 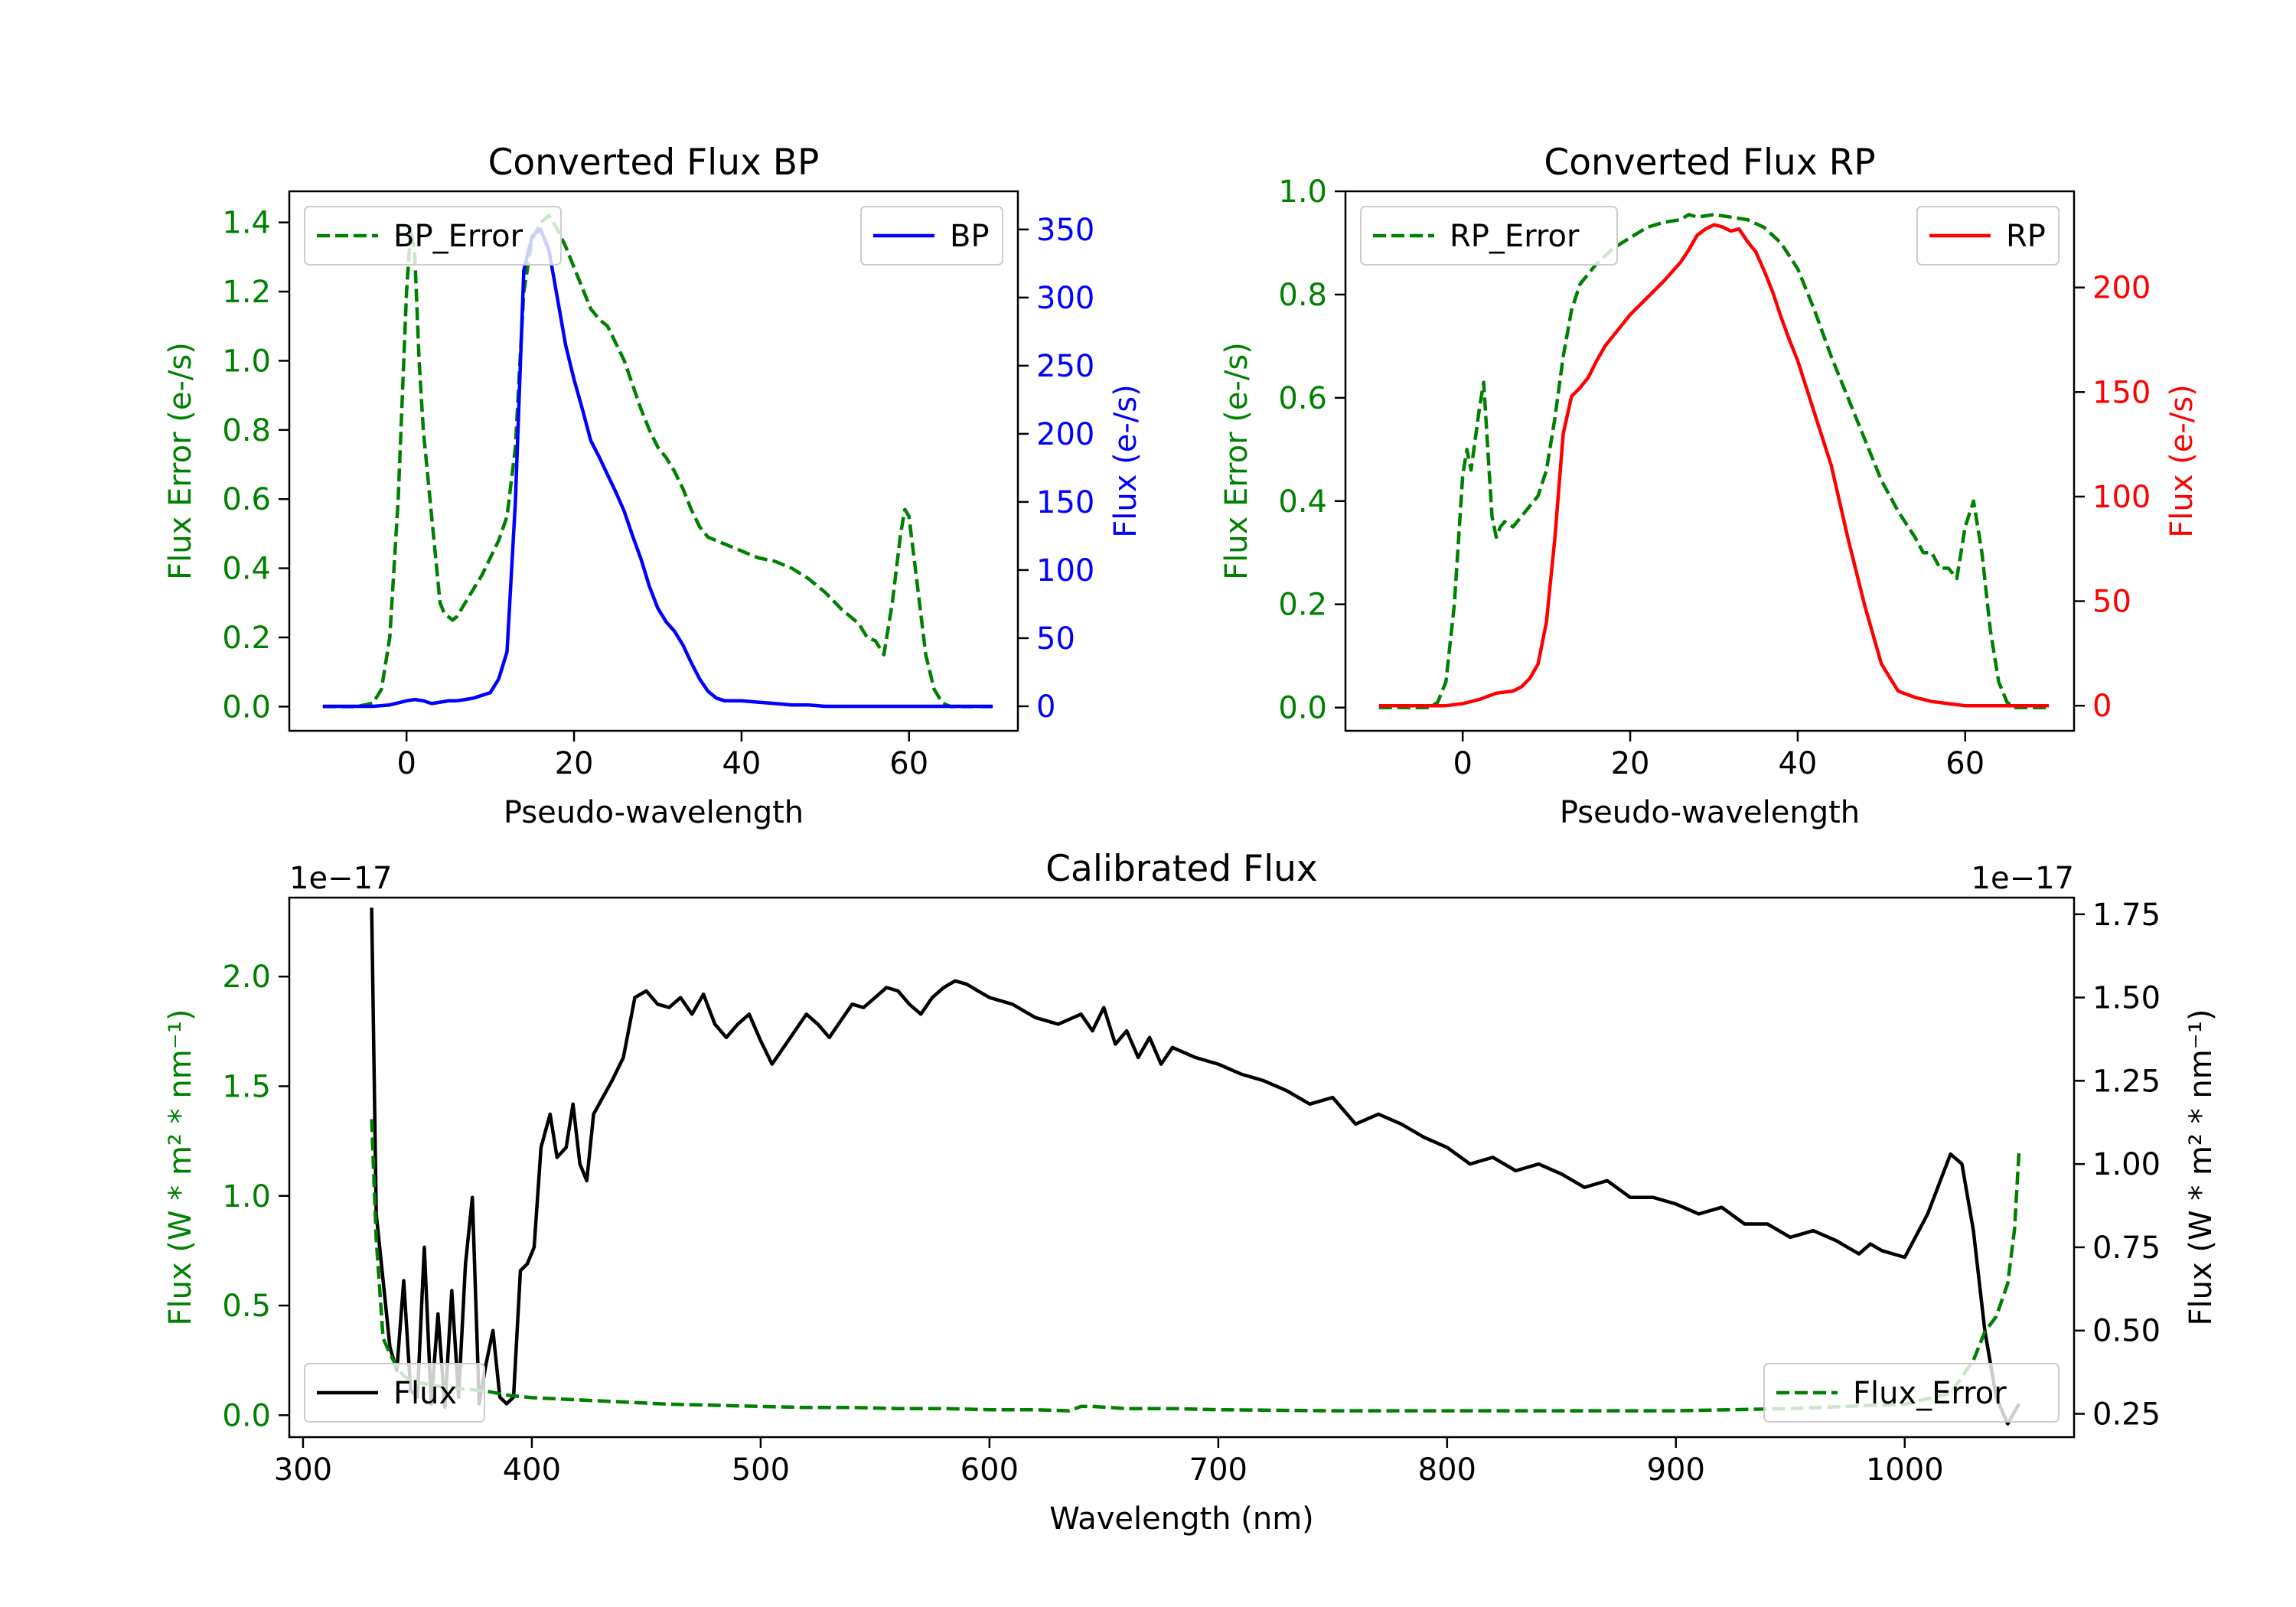 I want to click on series-line-bp-error, so click(x=657, y=461).